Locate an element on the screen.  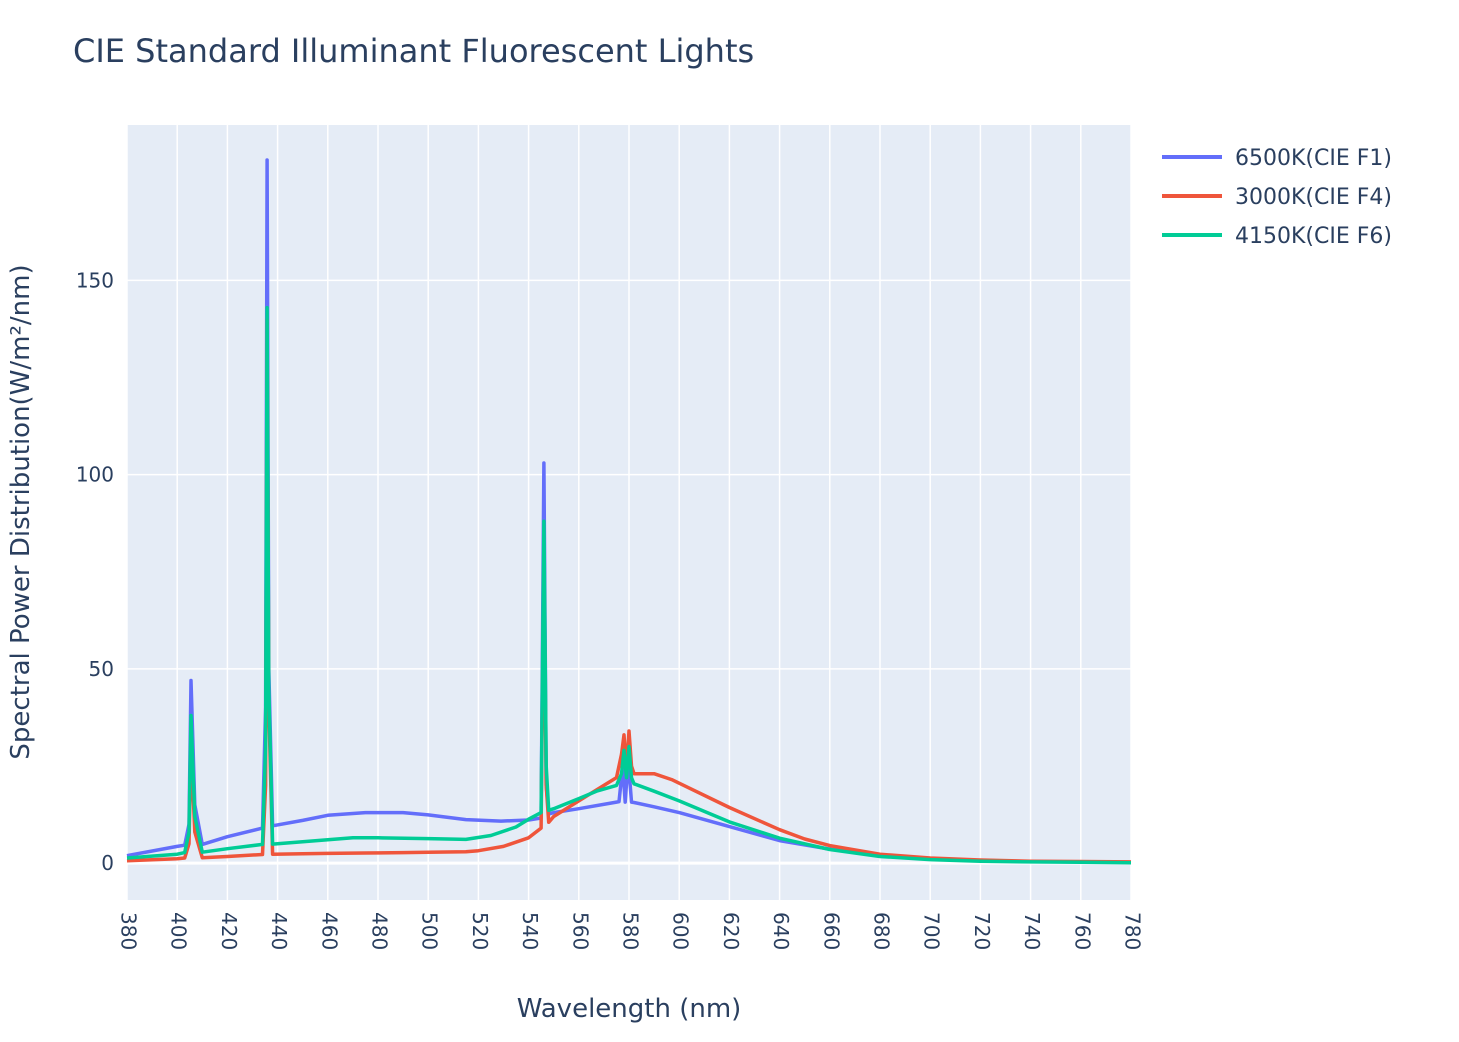
x-tick-label: 600 is located at coordinates (681, 931).